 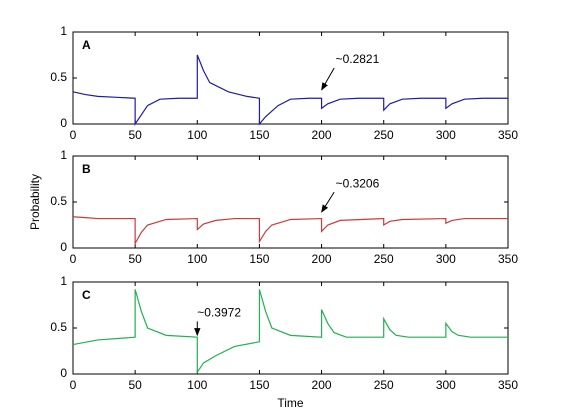 What do you see at coordinates (86, 295) in the screenshot?
I see `panel-label: C` at bounding box center [86, 295].